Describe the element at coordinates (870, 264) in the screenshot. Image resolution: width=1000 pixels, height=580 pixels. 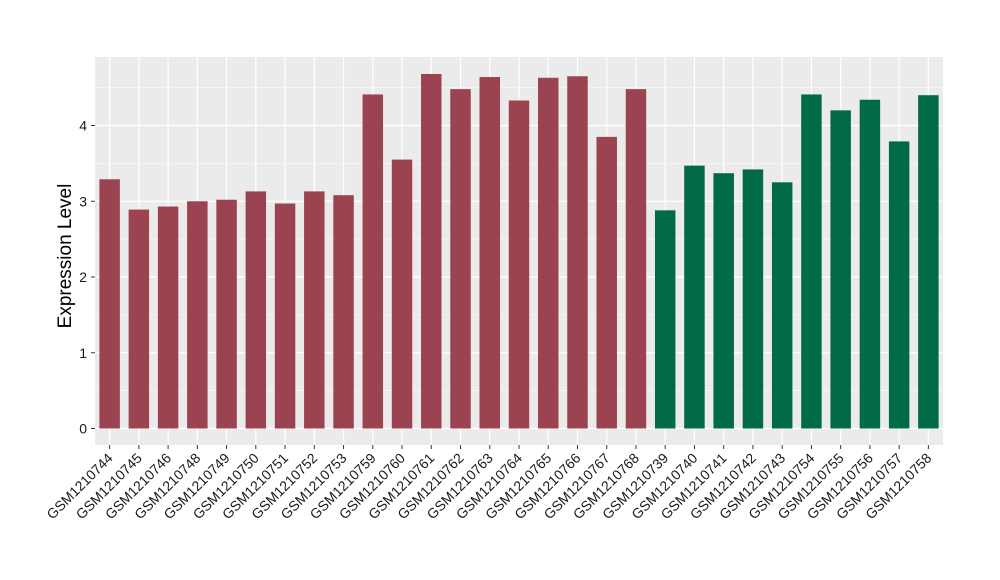
I see `bar-GSM1210756` at that location.